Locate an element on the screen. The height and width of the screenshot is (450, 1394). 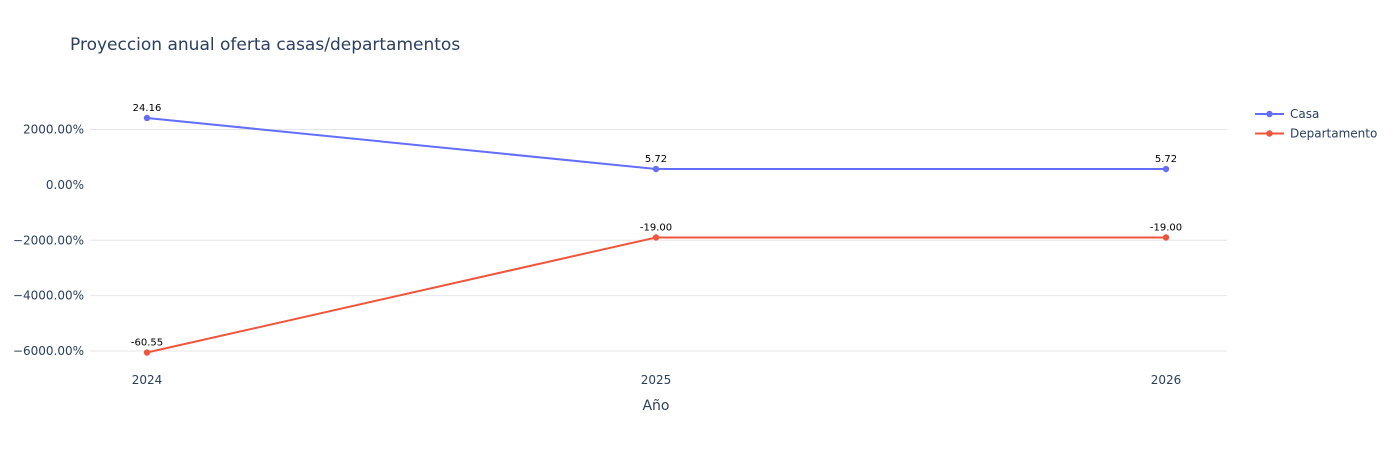
legend-label: Casa is located at coordinates (1304, 114).